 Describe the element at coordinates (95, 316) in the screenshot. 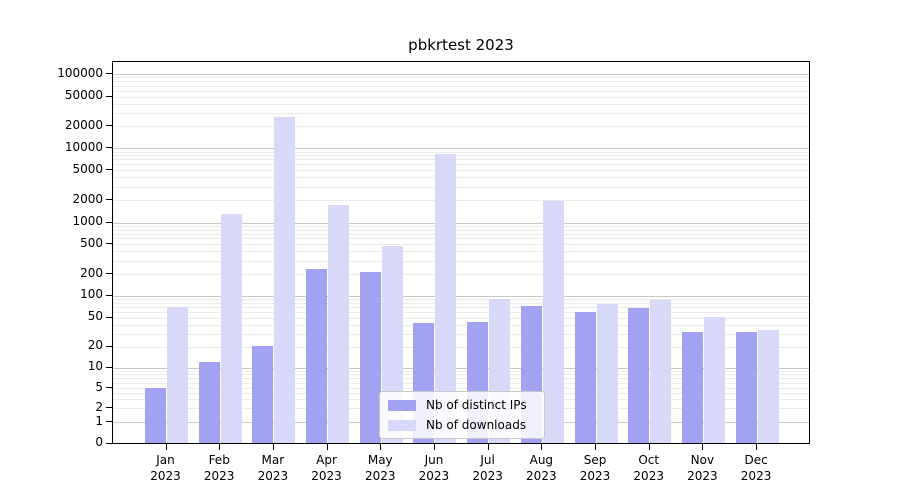

I see `y-tick-label-50: 50` at that location.